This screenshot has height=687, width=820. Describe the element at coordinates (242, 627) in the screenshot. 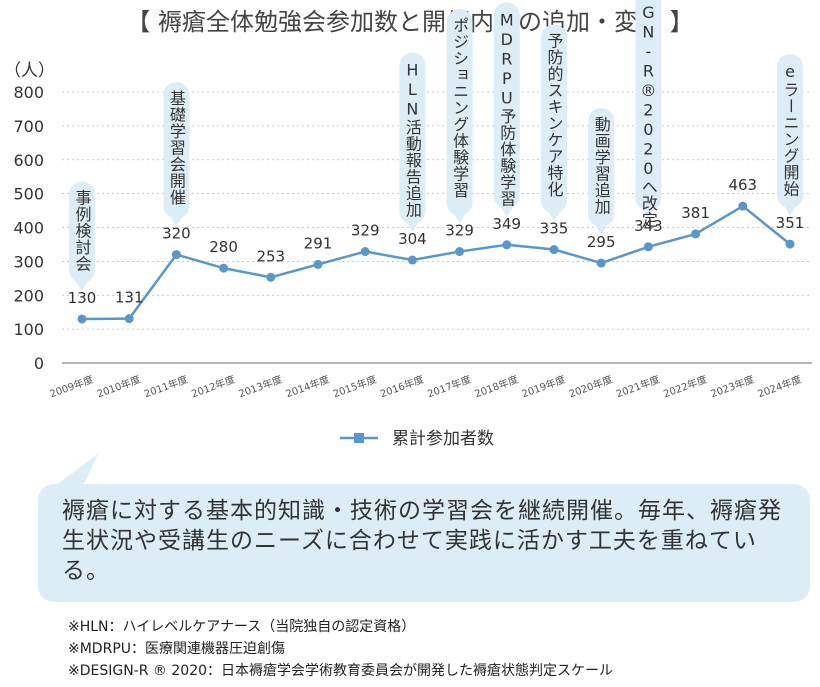

I see `footnote-hln: ※HLN：ハイレベルケアナース（当院独自の認定資格）` at that location.